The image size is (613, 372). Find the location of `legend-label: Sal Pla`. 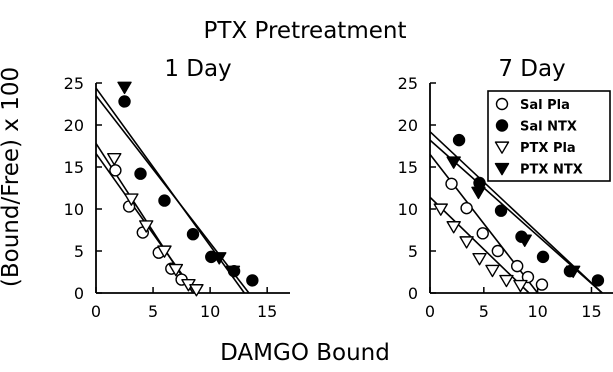

legend-label: Sal Pla is located at coordinates (545, 105).